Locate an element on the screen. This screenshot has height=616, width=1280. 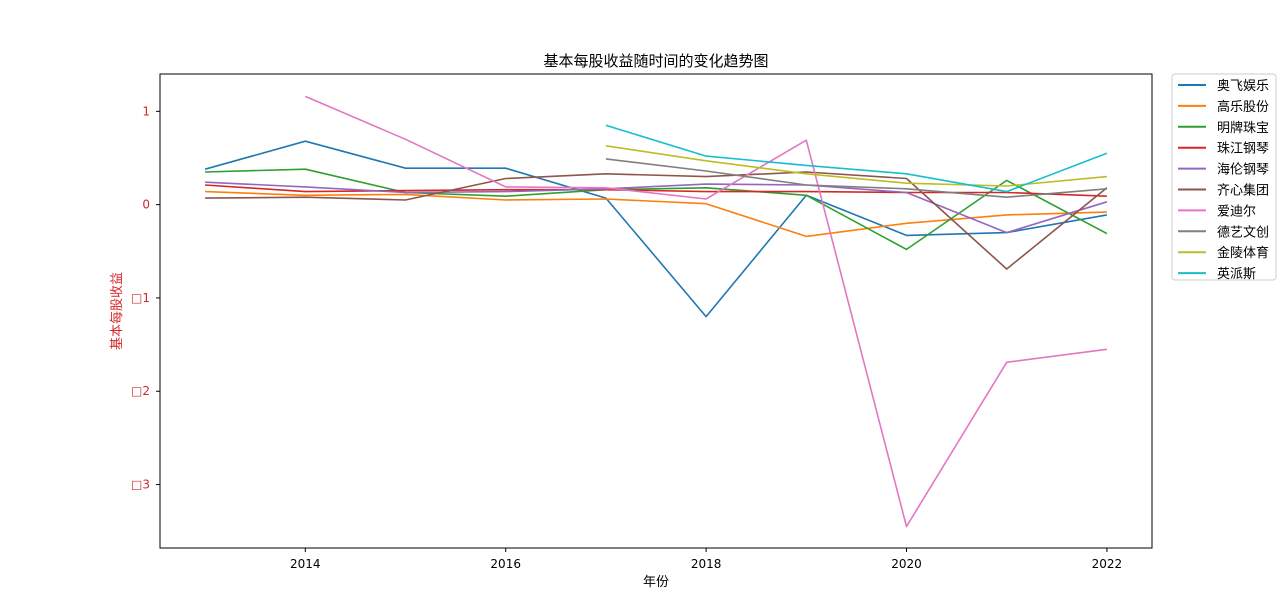
legend-label: 齐心集团 is located at coordinates (1243, 191).